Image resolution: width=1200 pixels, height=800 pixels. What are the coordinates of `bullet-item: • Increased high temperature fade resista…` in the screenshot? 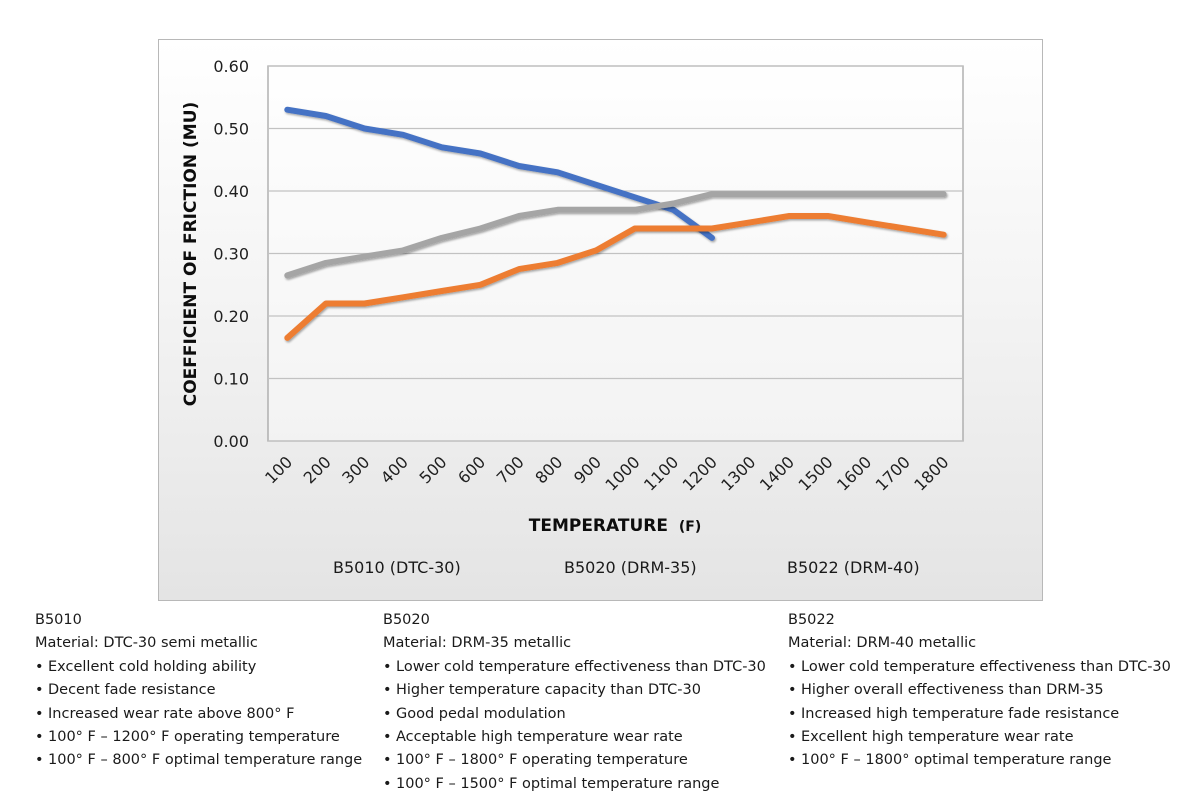 It's located at (979, 714).